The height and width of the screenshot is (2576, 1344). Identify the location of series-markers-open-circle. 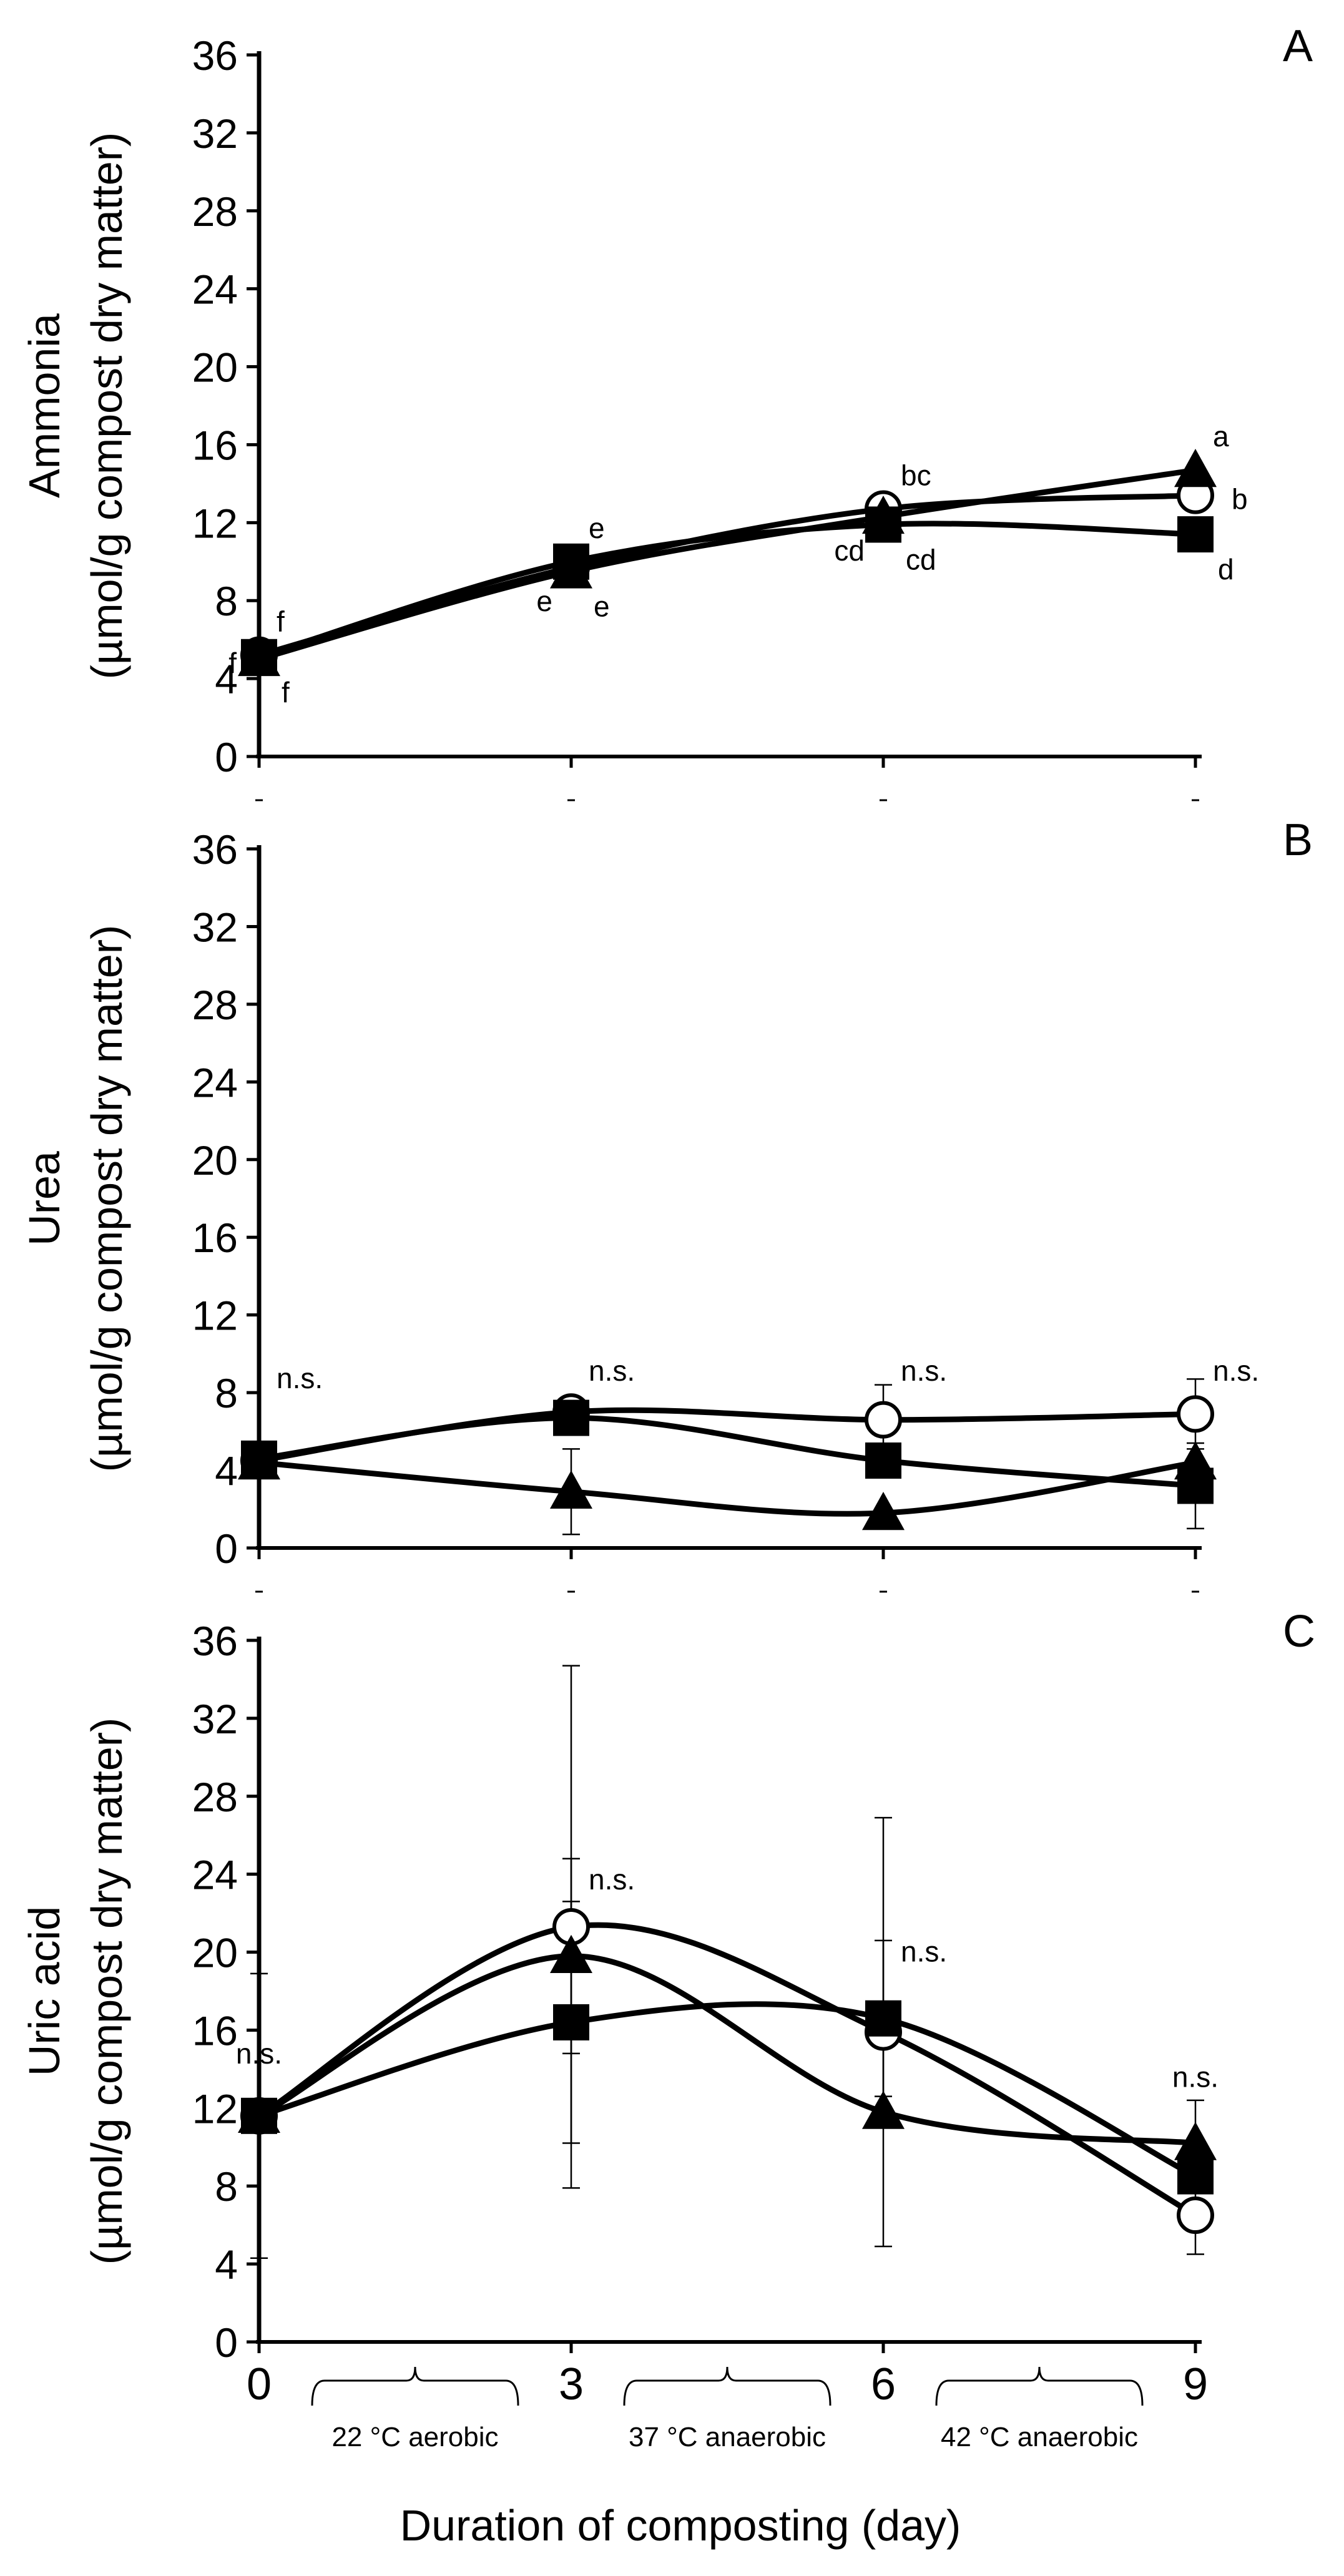
(727, 575).